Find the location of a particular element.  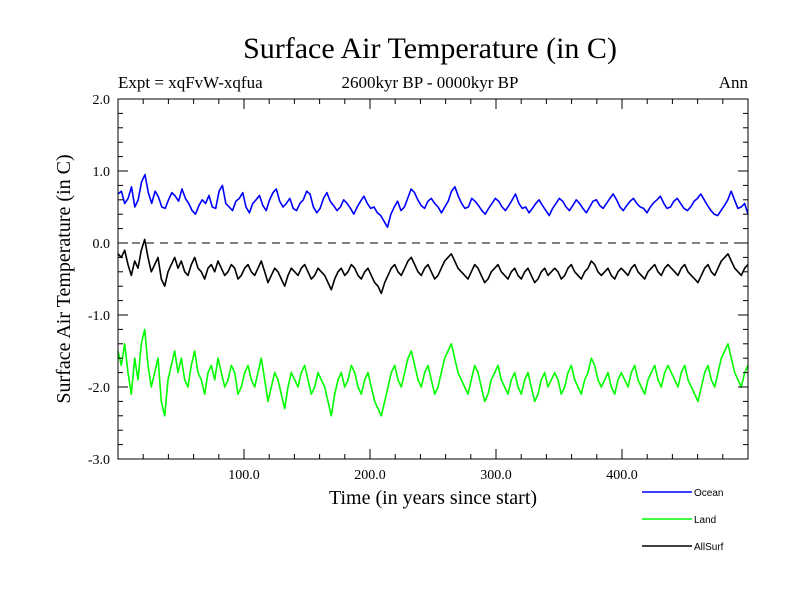

chart-title: Surface Air Temperature (in C) is located at coordinates (430, 48).